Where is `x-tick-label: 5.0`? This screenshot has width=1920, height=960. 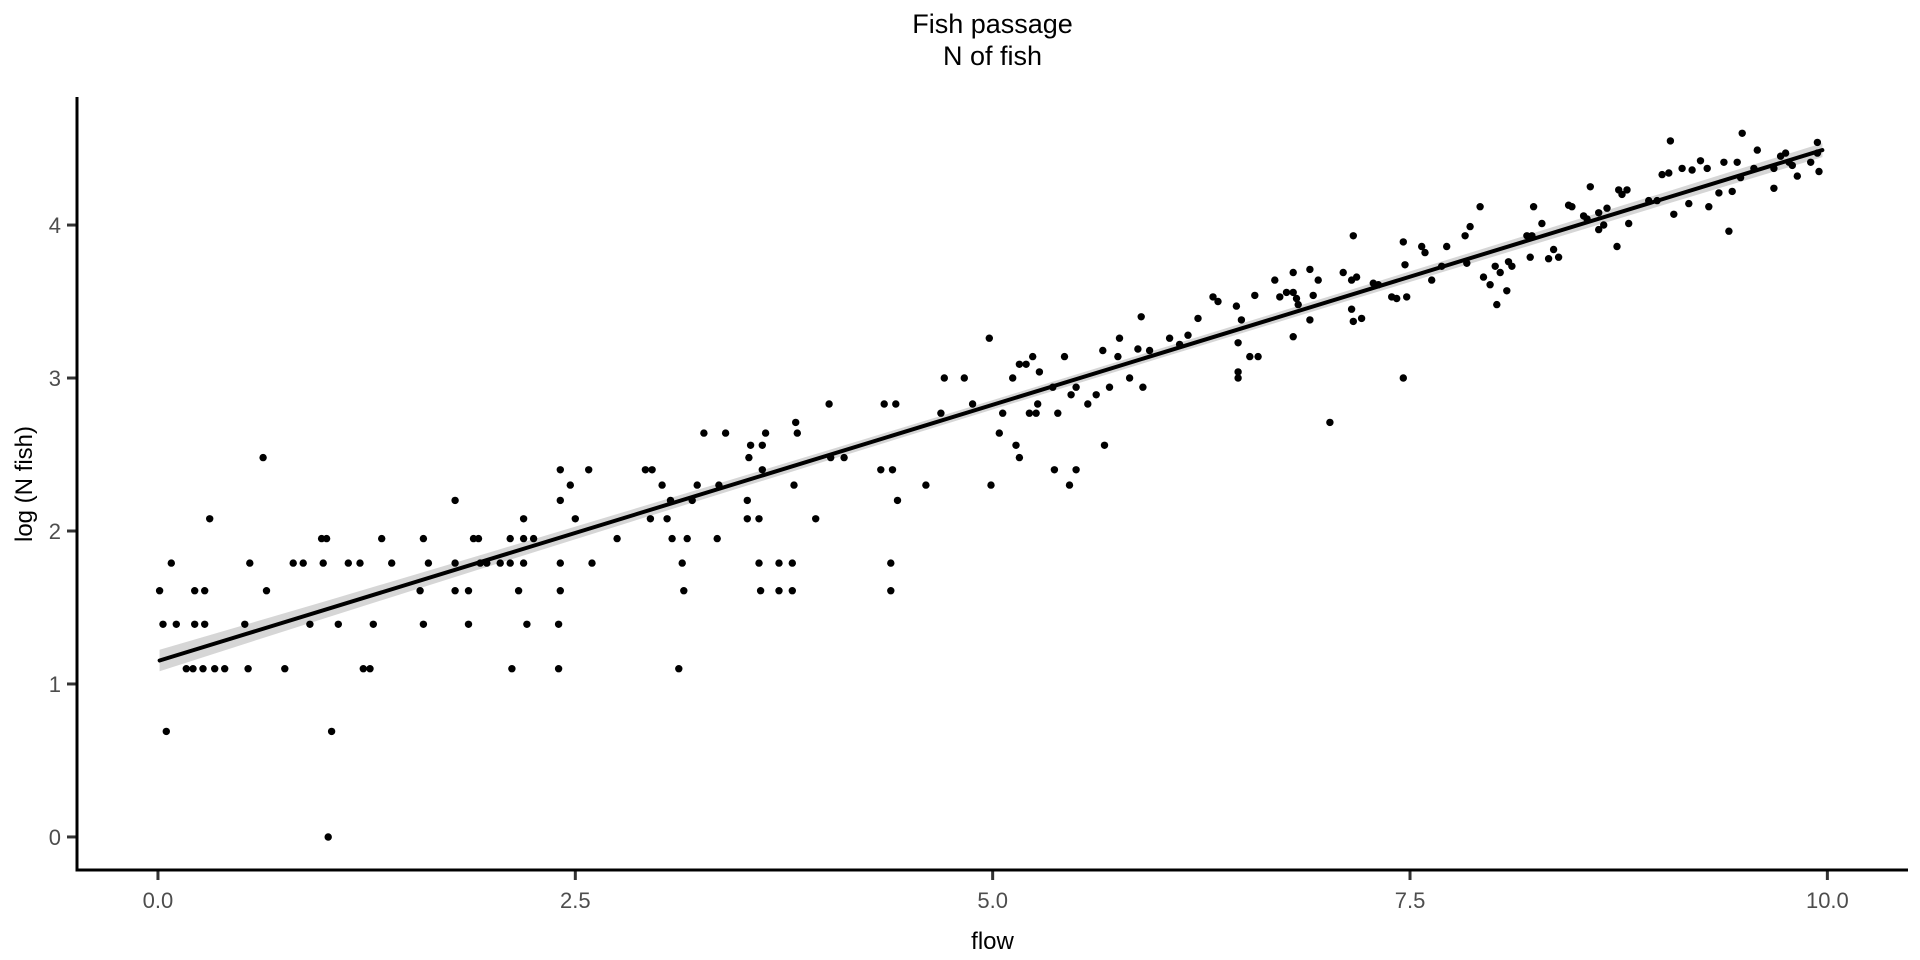 x-tick-label: 5.0 is located at coordinates (992, 900).